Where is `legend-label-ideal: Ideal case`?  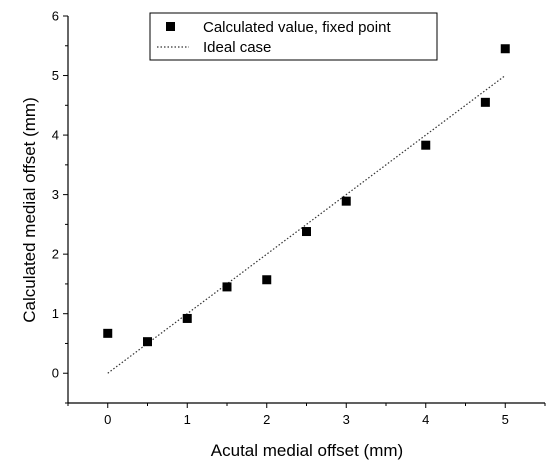 legend-label-ideal: Ideal case is located at coordinates (237, 47).